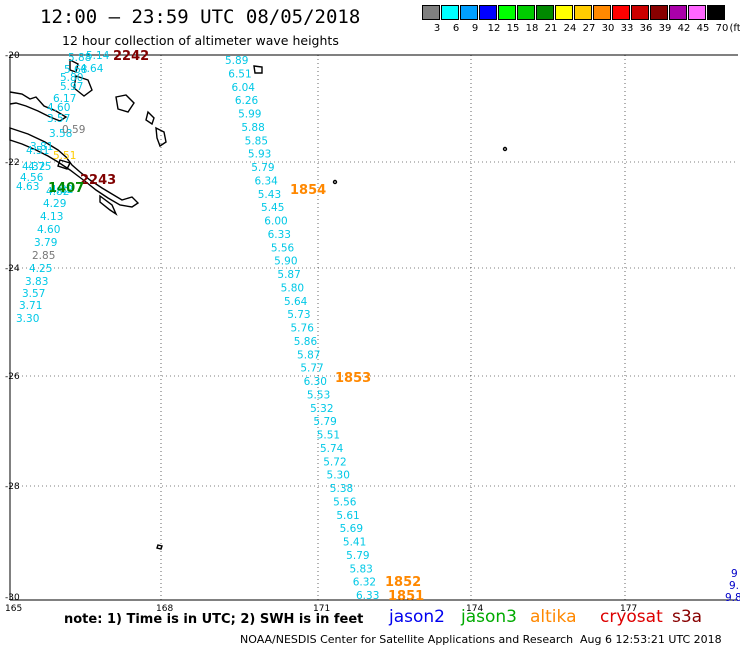 Image resolution: width=740 pixels, height=650 pixels. I want to click on scale-label: 33, so click(627, 28).